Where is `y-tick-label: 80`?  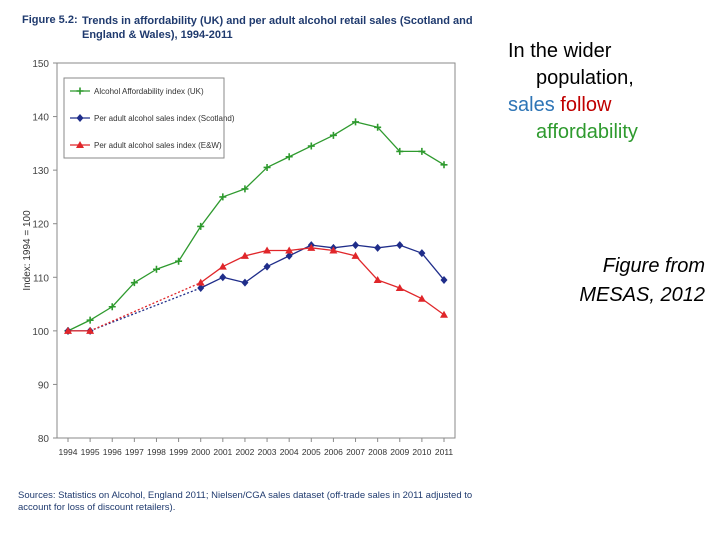
y-tick-label: 80 is located at coordinates (44, 439).